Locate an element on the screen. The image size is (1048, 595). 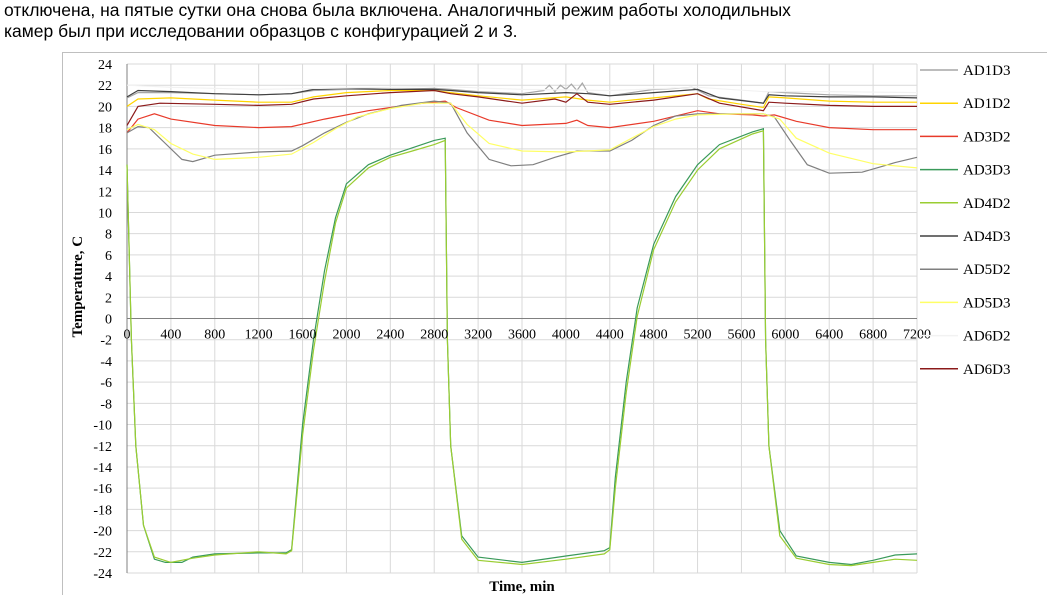
x-tick-label: 4400 is located at coordinates (610, 335).